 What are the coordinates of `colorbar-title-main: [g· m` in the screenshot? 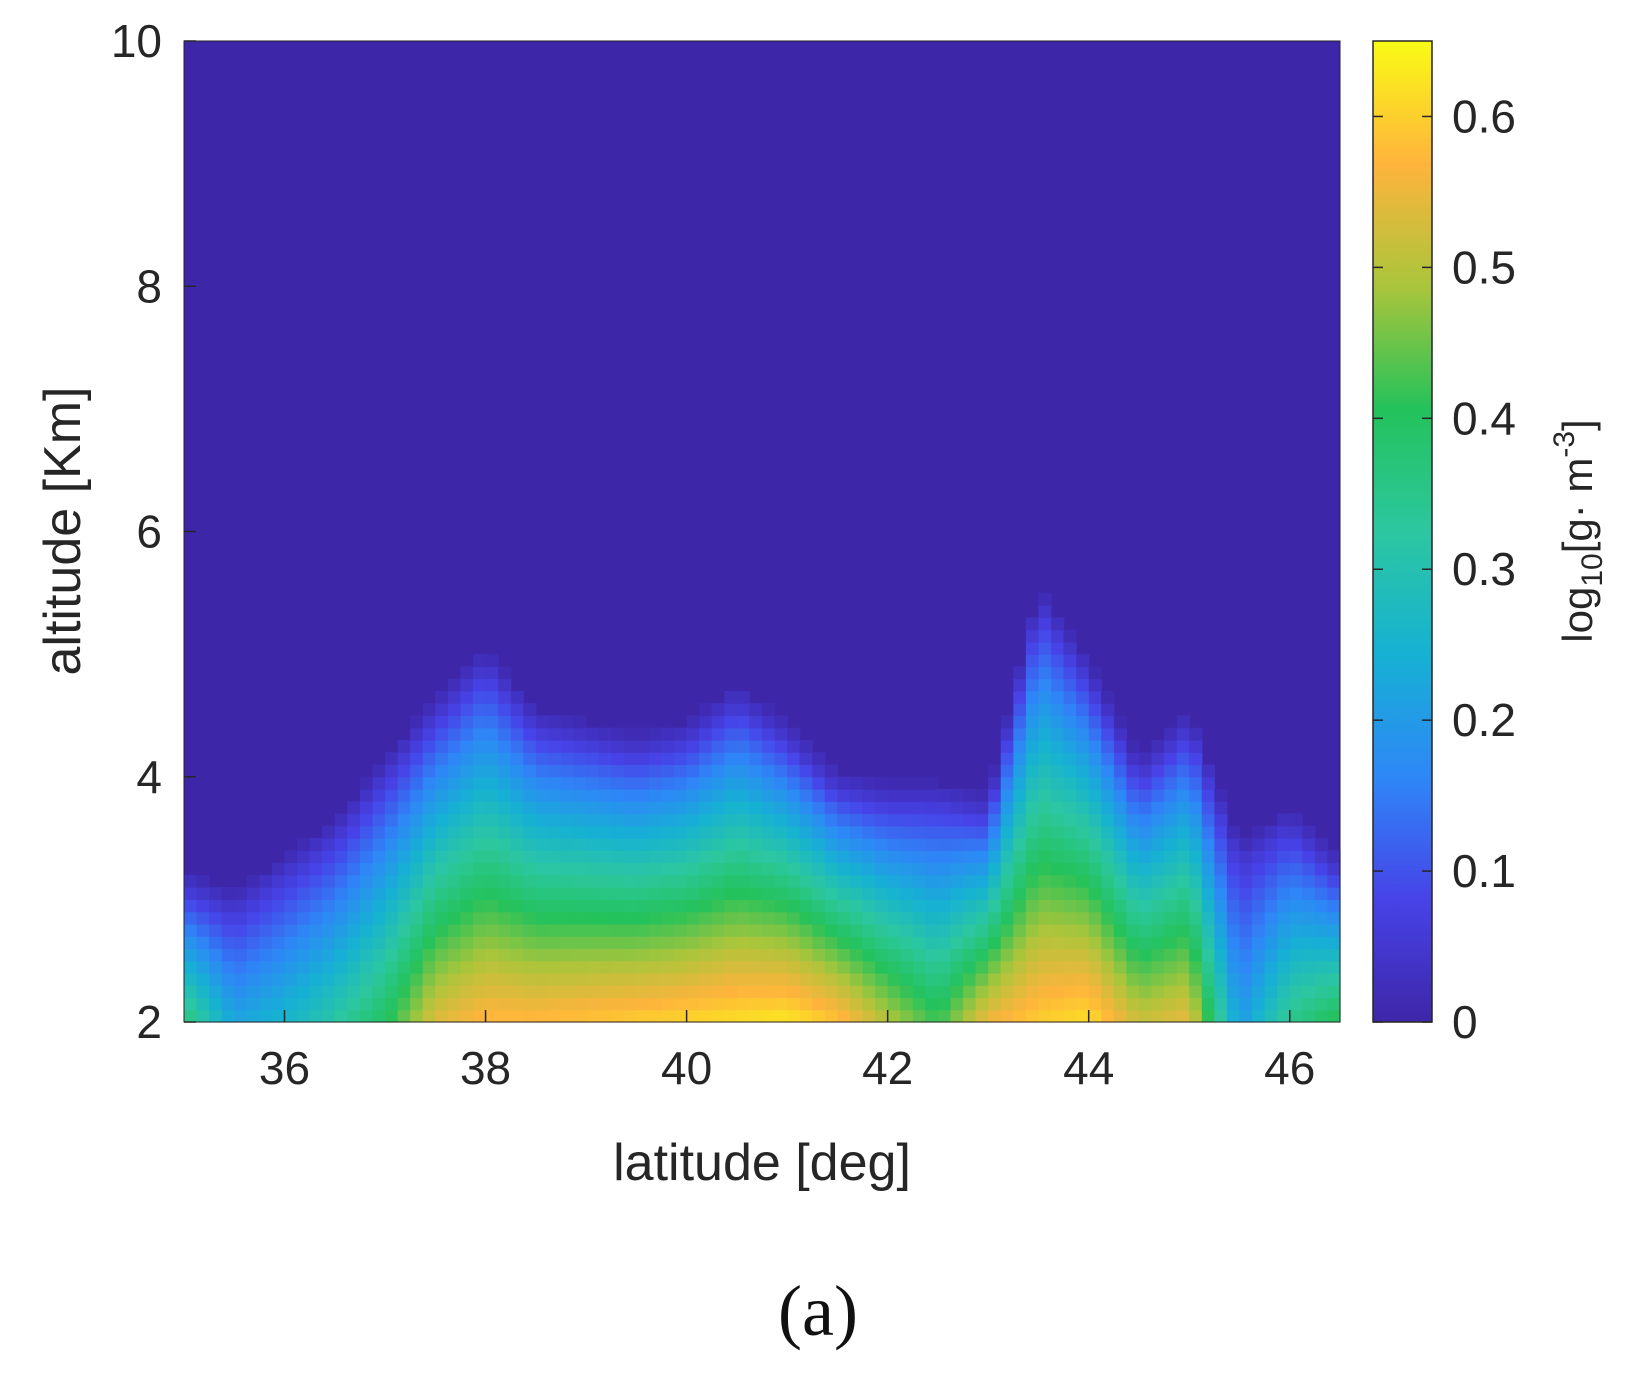 It's located at (1577, 506).